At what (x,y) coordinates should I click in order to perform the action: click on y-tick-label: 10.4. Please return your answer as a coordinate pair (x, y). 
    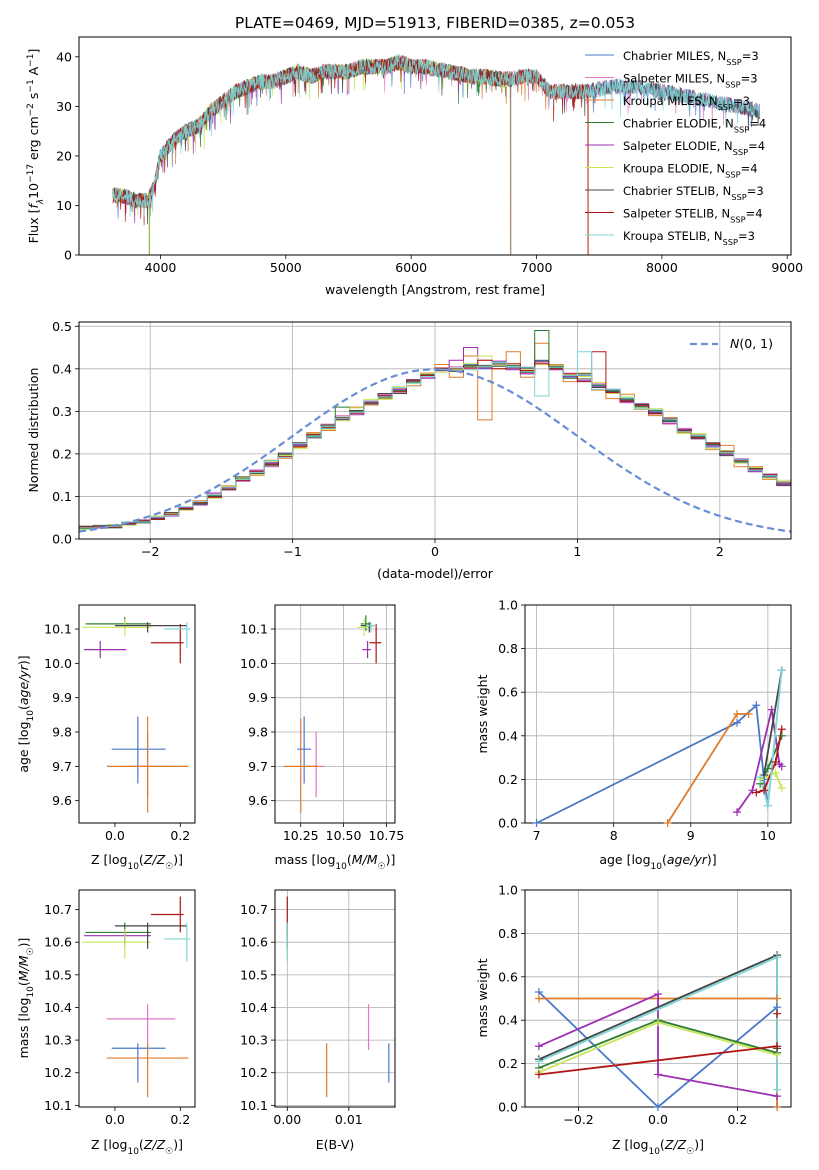
    Looking at the image, I should click on (254, 1007).